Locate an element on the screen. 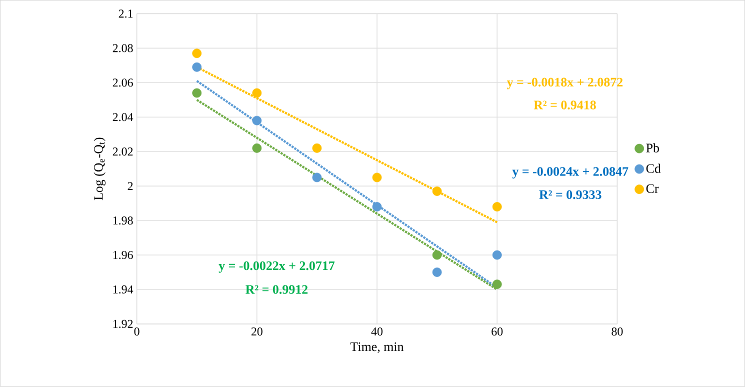  annotation: R² = 0.9333 is located at coordinates (570, 195).